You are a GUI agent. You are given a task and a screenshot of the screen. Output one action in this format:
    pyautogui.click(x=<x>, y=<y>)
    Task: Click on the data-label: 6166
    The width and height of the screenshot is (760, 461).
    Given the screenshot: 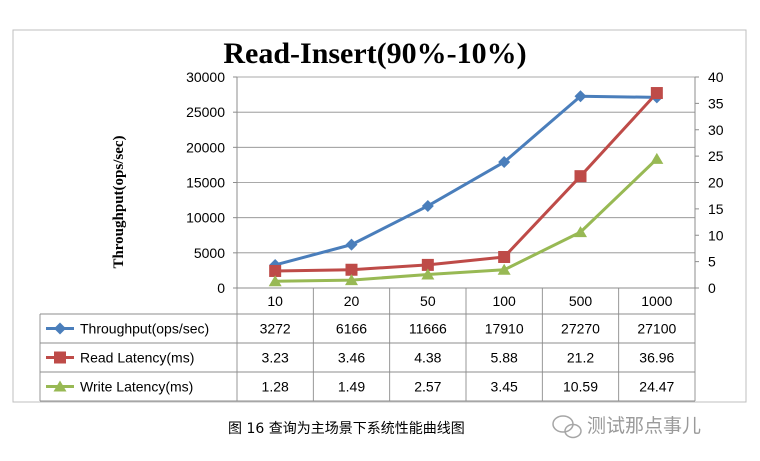 What is the action you would take?
    pyautogui.click(x=351, y=329)
    